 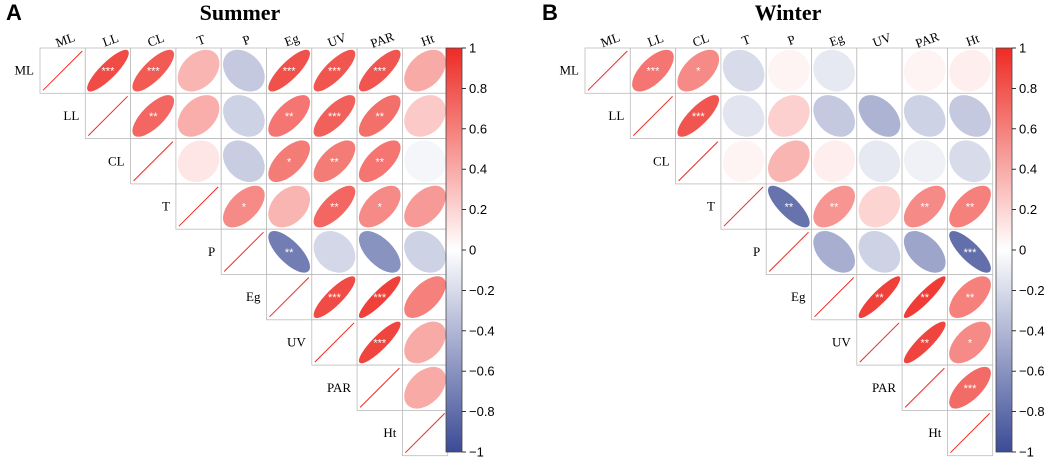 What do you see at coordinates (973, 39) in the screenshot?
I see `col-label-ht: Ht` at bounding box center [973, 39].